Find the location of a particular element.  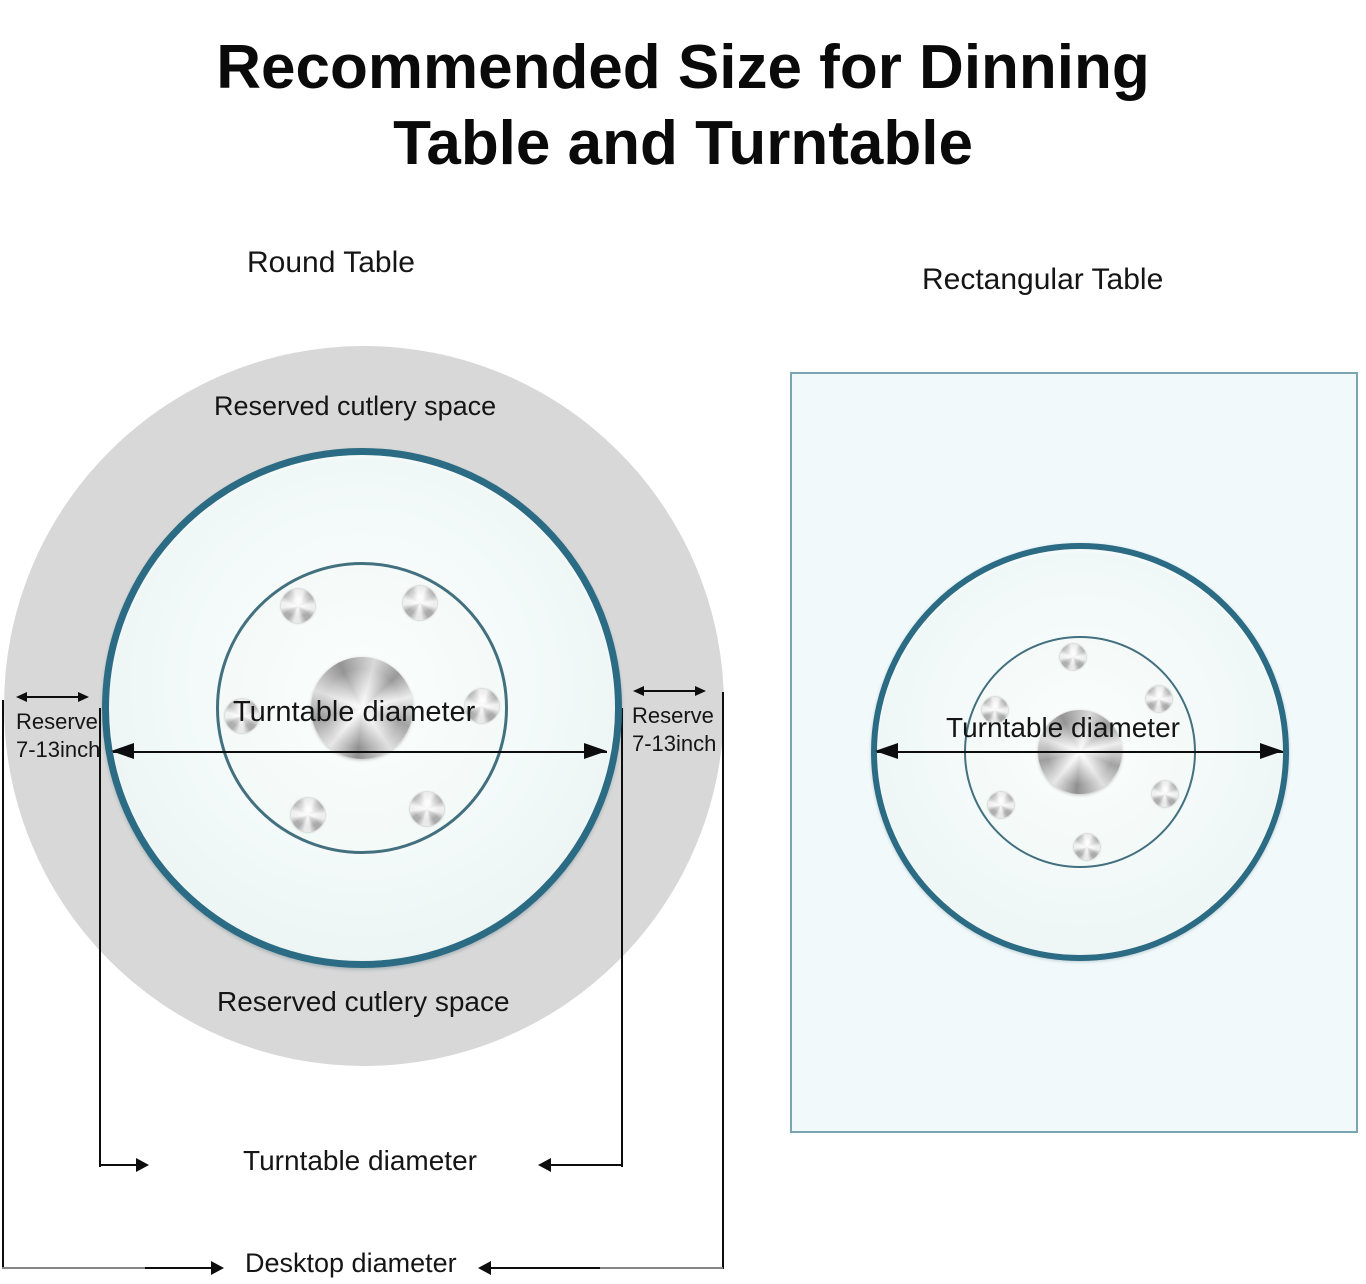

reserve-right-line1: Reserve is located at coordinates (673, 715).